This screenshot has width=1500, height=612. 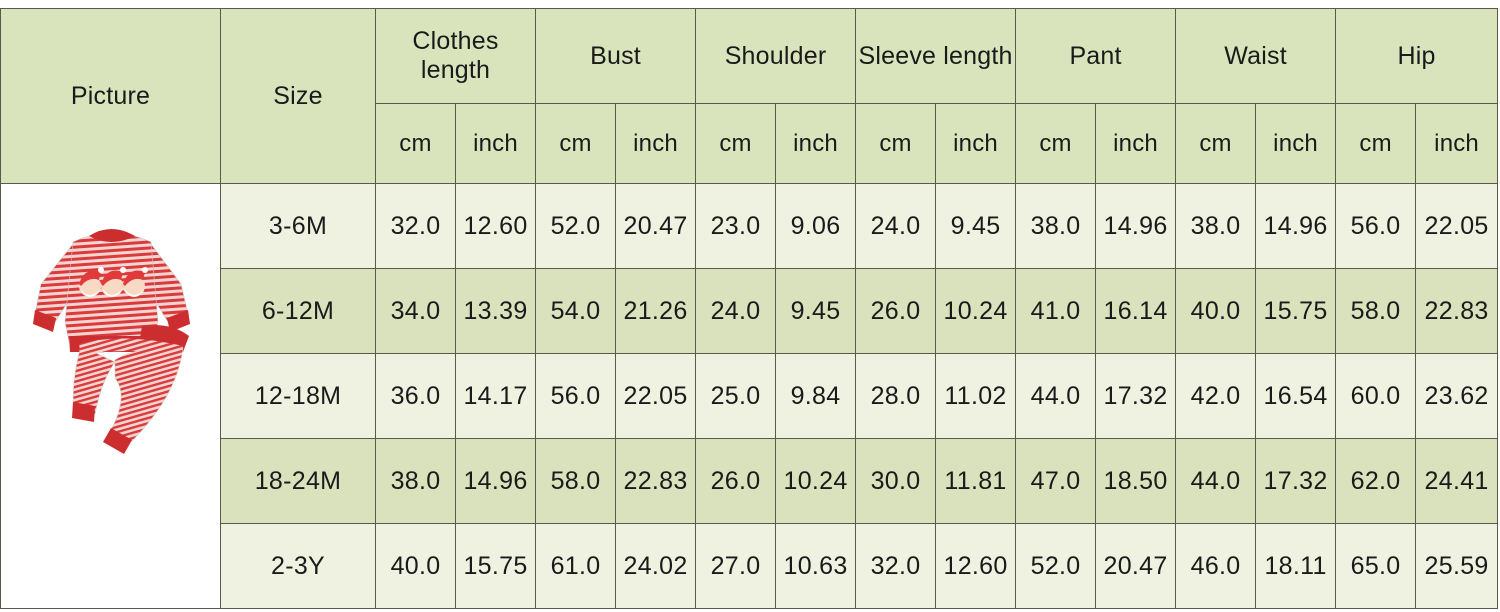 I want to click on unit-header-hip-inch: inch, so click(x=1457, y=143).